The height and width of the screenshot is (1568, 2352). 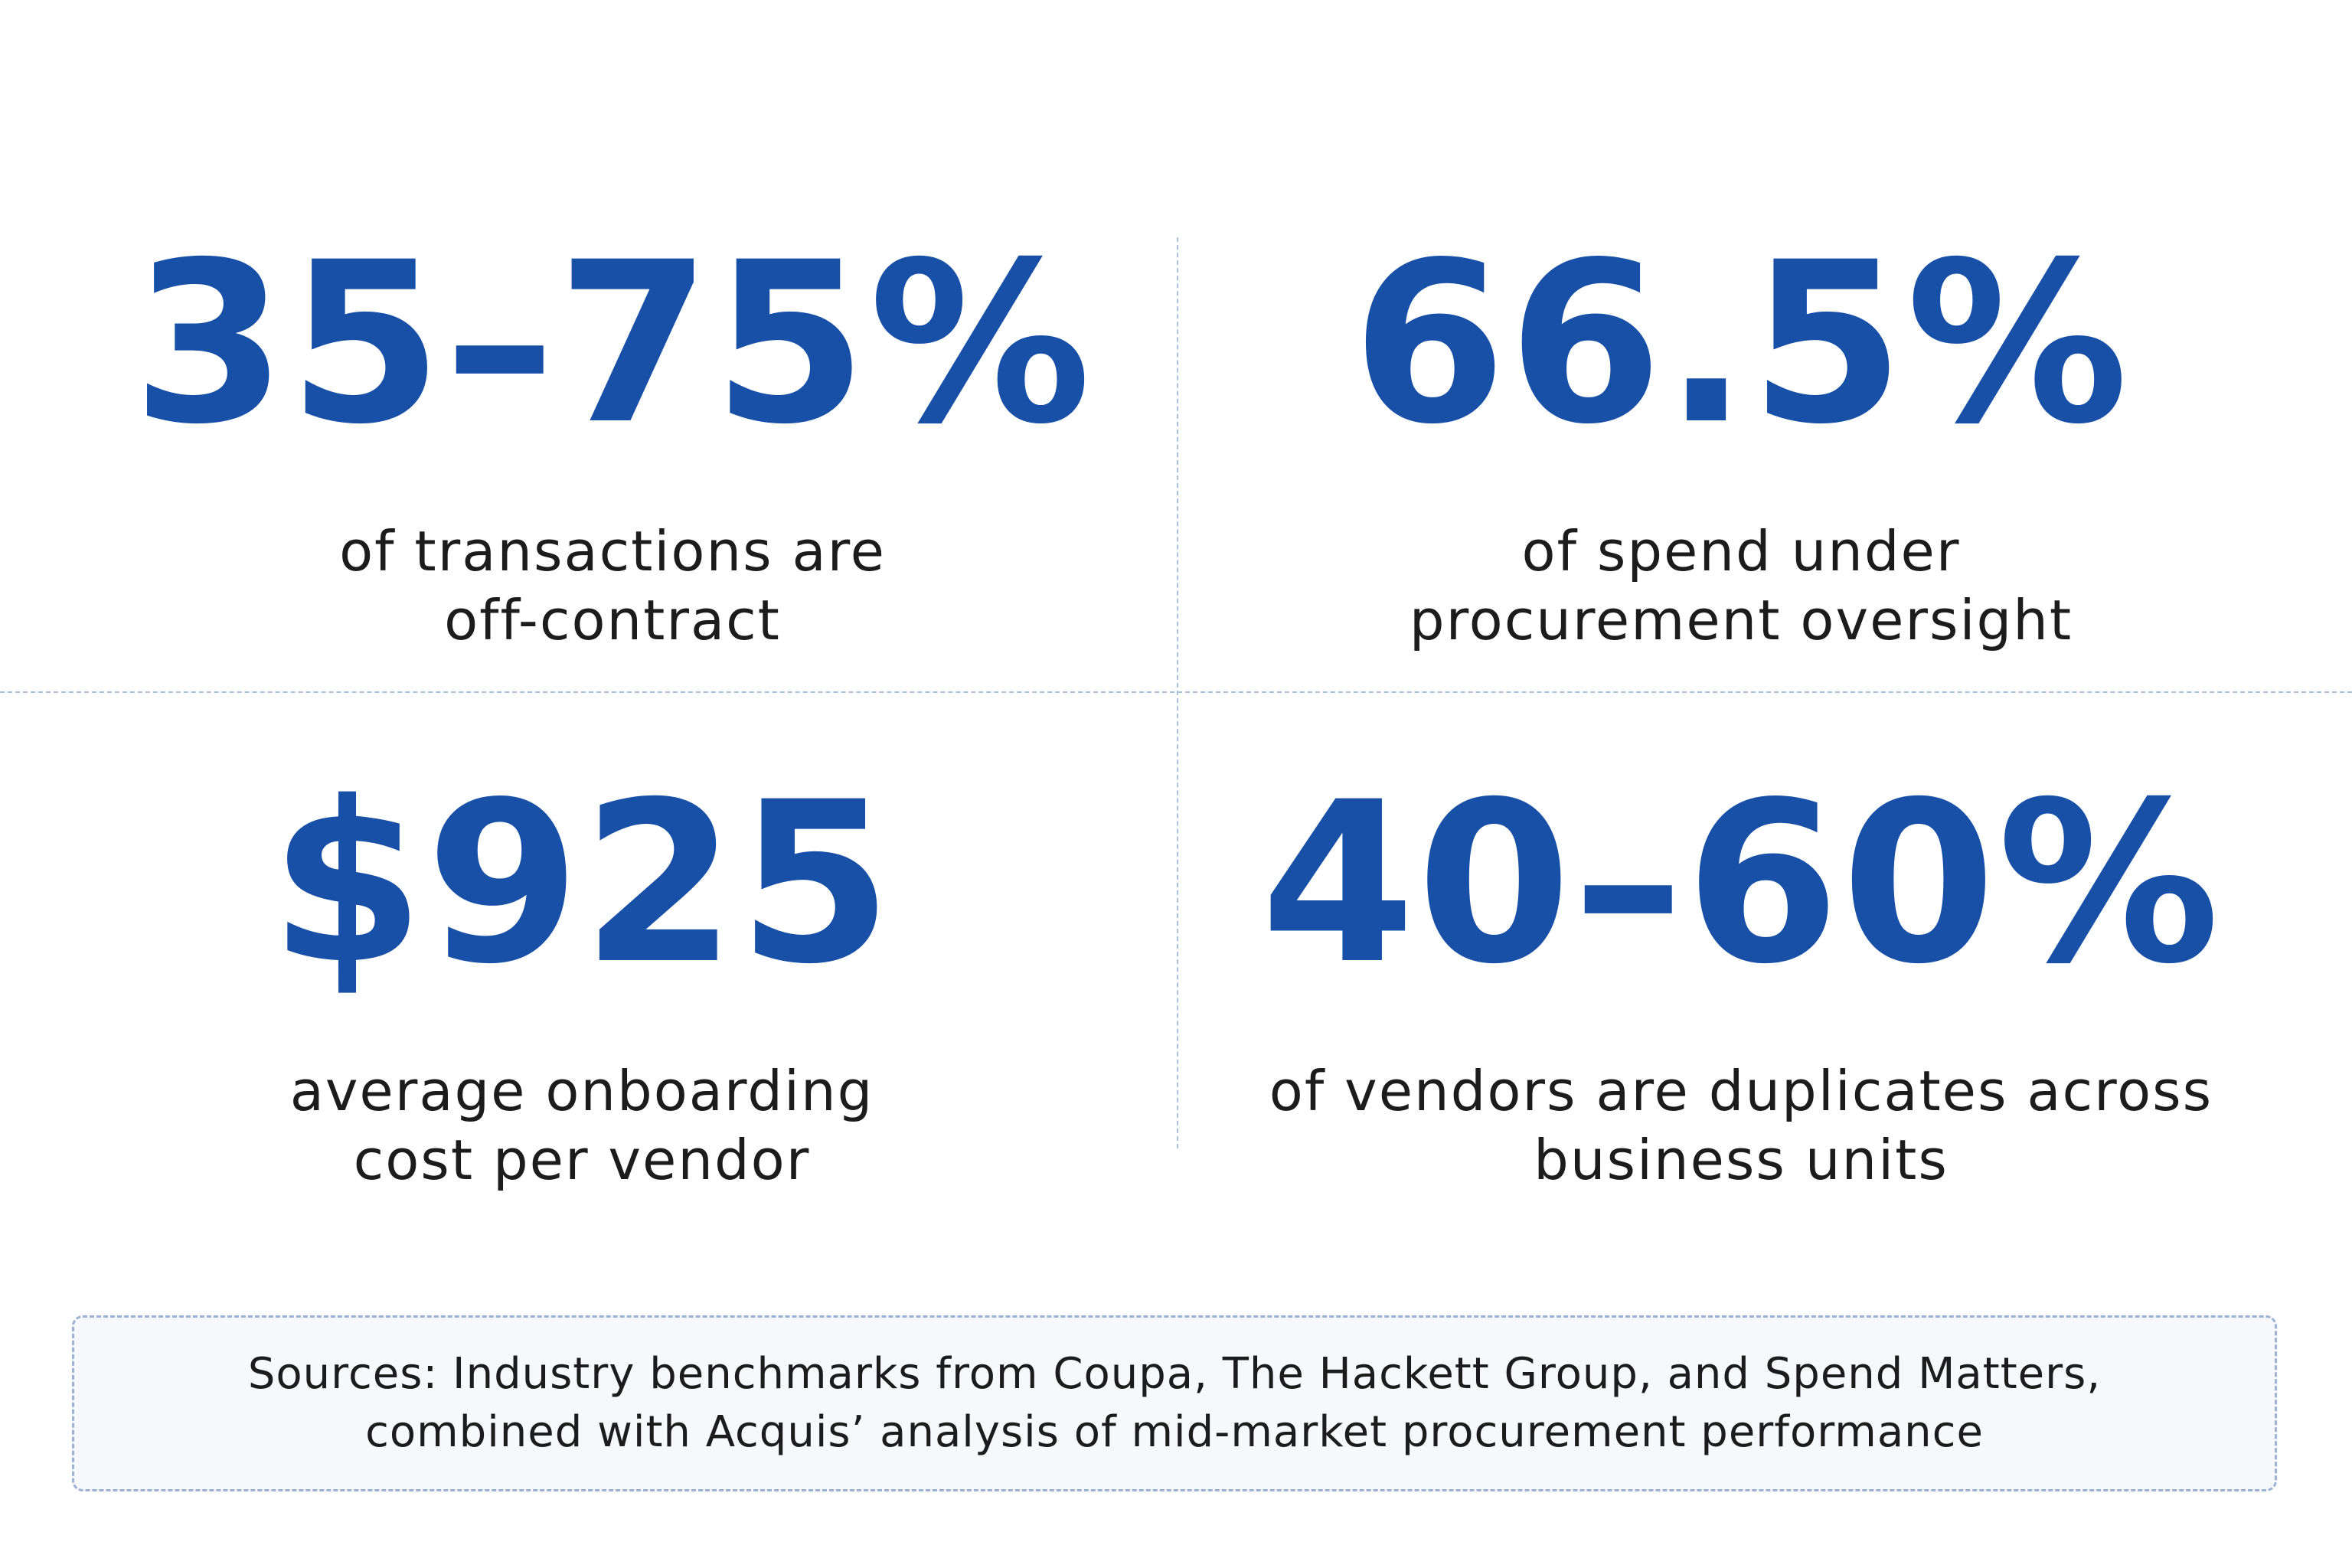 What do you see at coordinates (1741, 620) in the screenshot?
I see `stat-caption-line: procurement oversight` at bounding box center [1741, 620].